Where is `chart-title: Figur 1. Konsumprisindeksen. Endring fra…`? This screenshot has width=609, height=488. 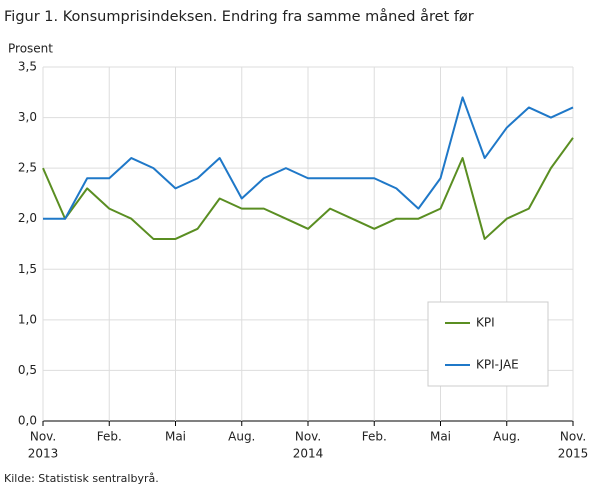
chart-title: Figur 1. Konsumprisindeksen. Endring fra… is located at coordinates (239, 16).